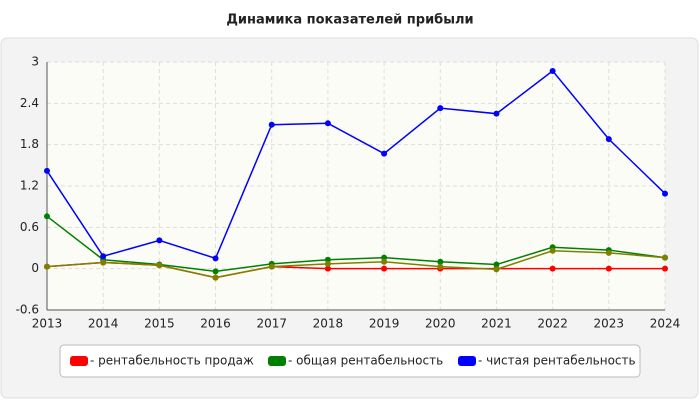  Describe the element at coordinates (47, 324) in the screenshot. I see `x-tick-label: 2013` at that location.